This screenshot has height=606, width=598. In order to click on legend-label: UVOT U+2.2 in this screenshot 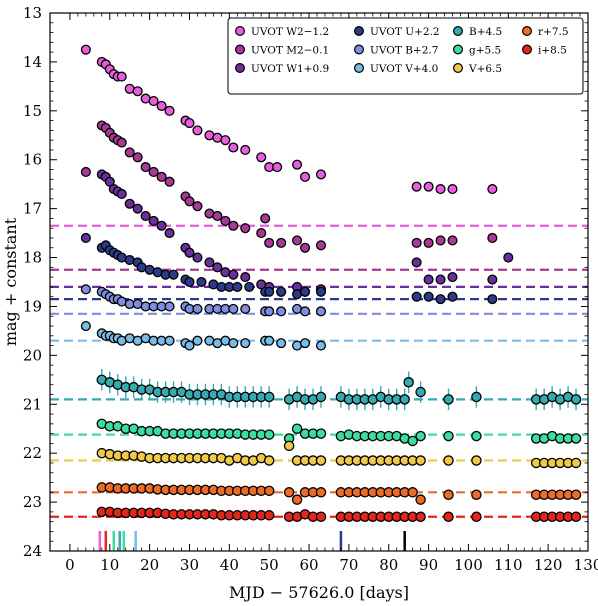, I will do `click(405, 32)`.